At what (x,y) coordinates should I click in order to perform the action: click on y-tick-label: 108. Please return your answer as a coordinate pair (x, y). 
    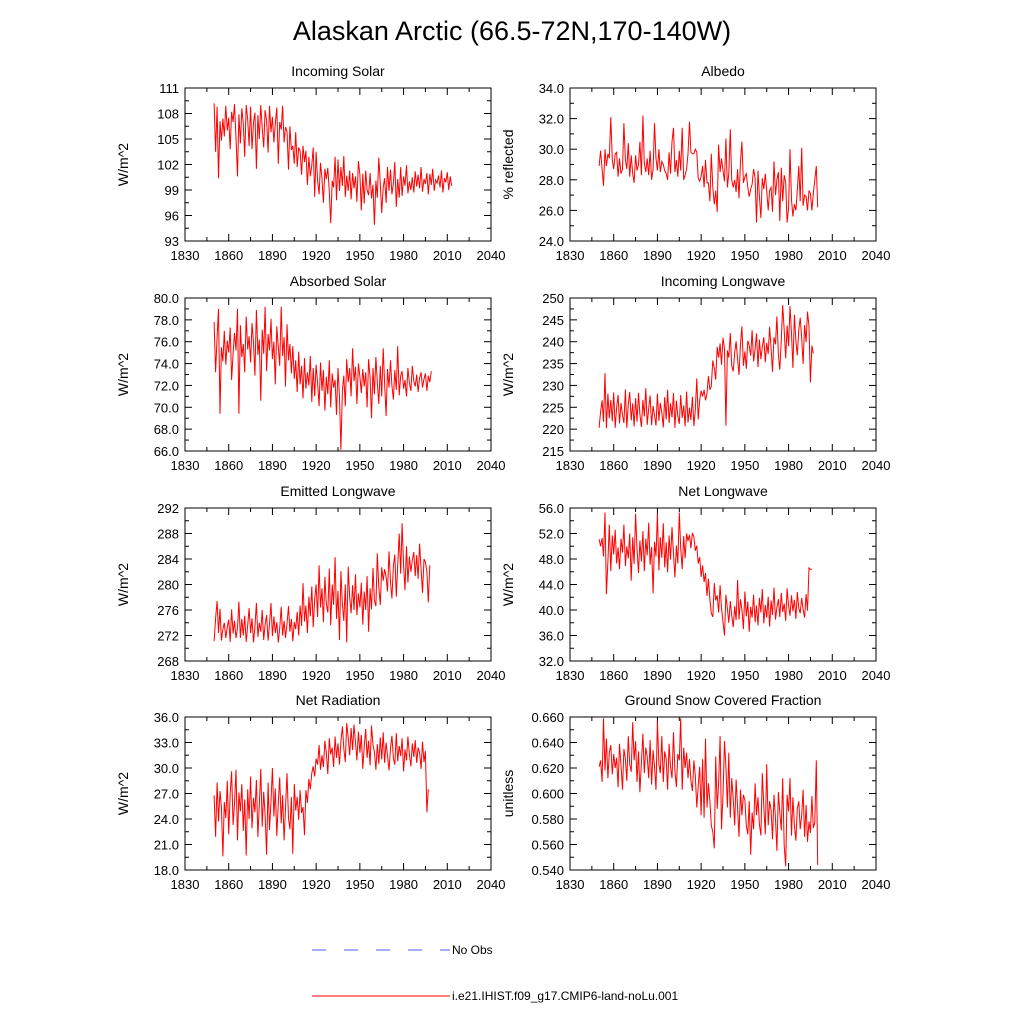
    Looking at the image, I should click on (168, 114).